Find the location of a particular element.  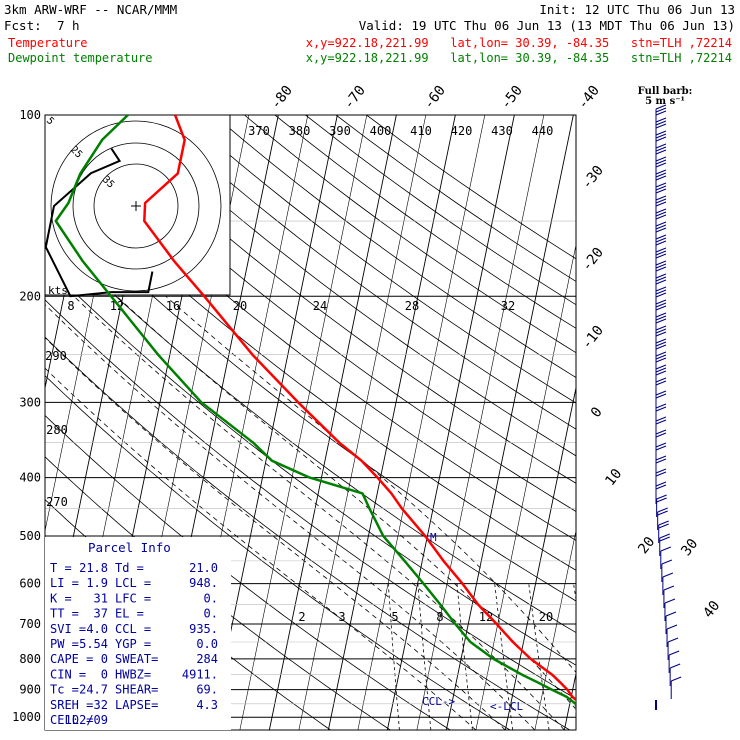

parcel-info-cell: LFC = is located at coordinates (133, 598).